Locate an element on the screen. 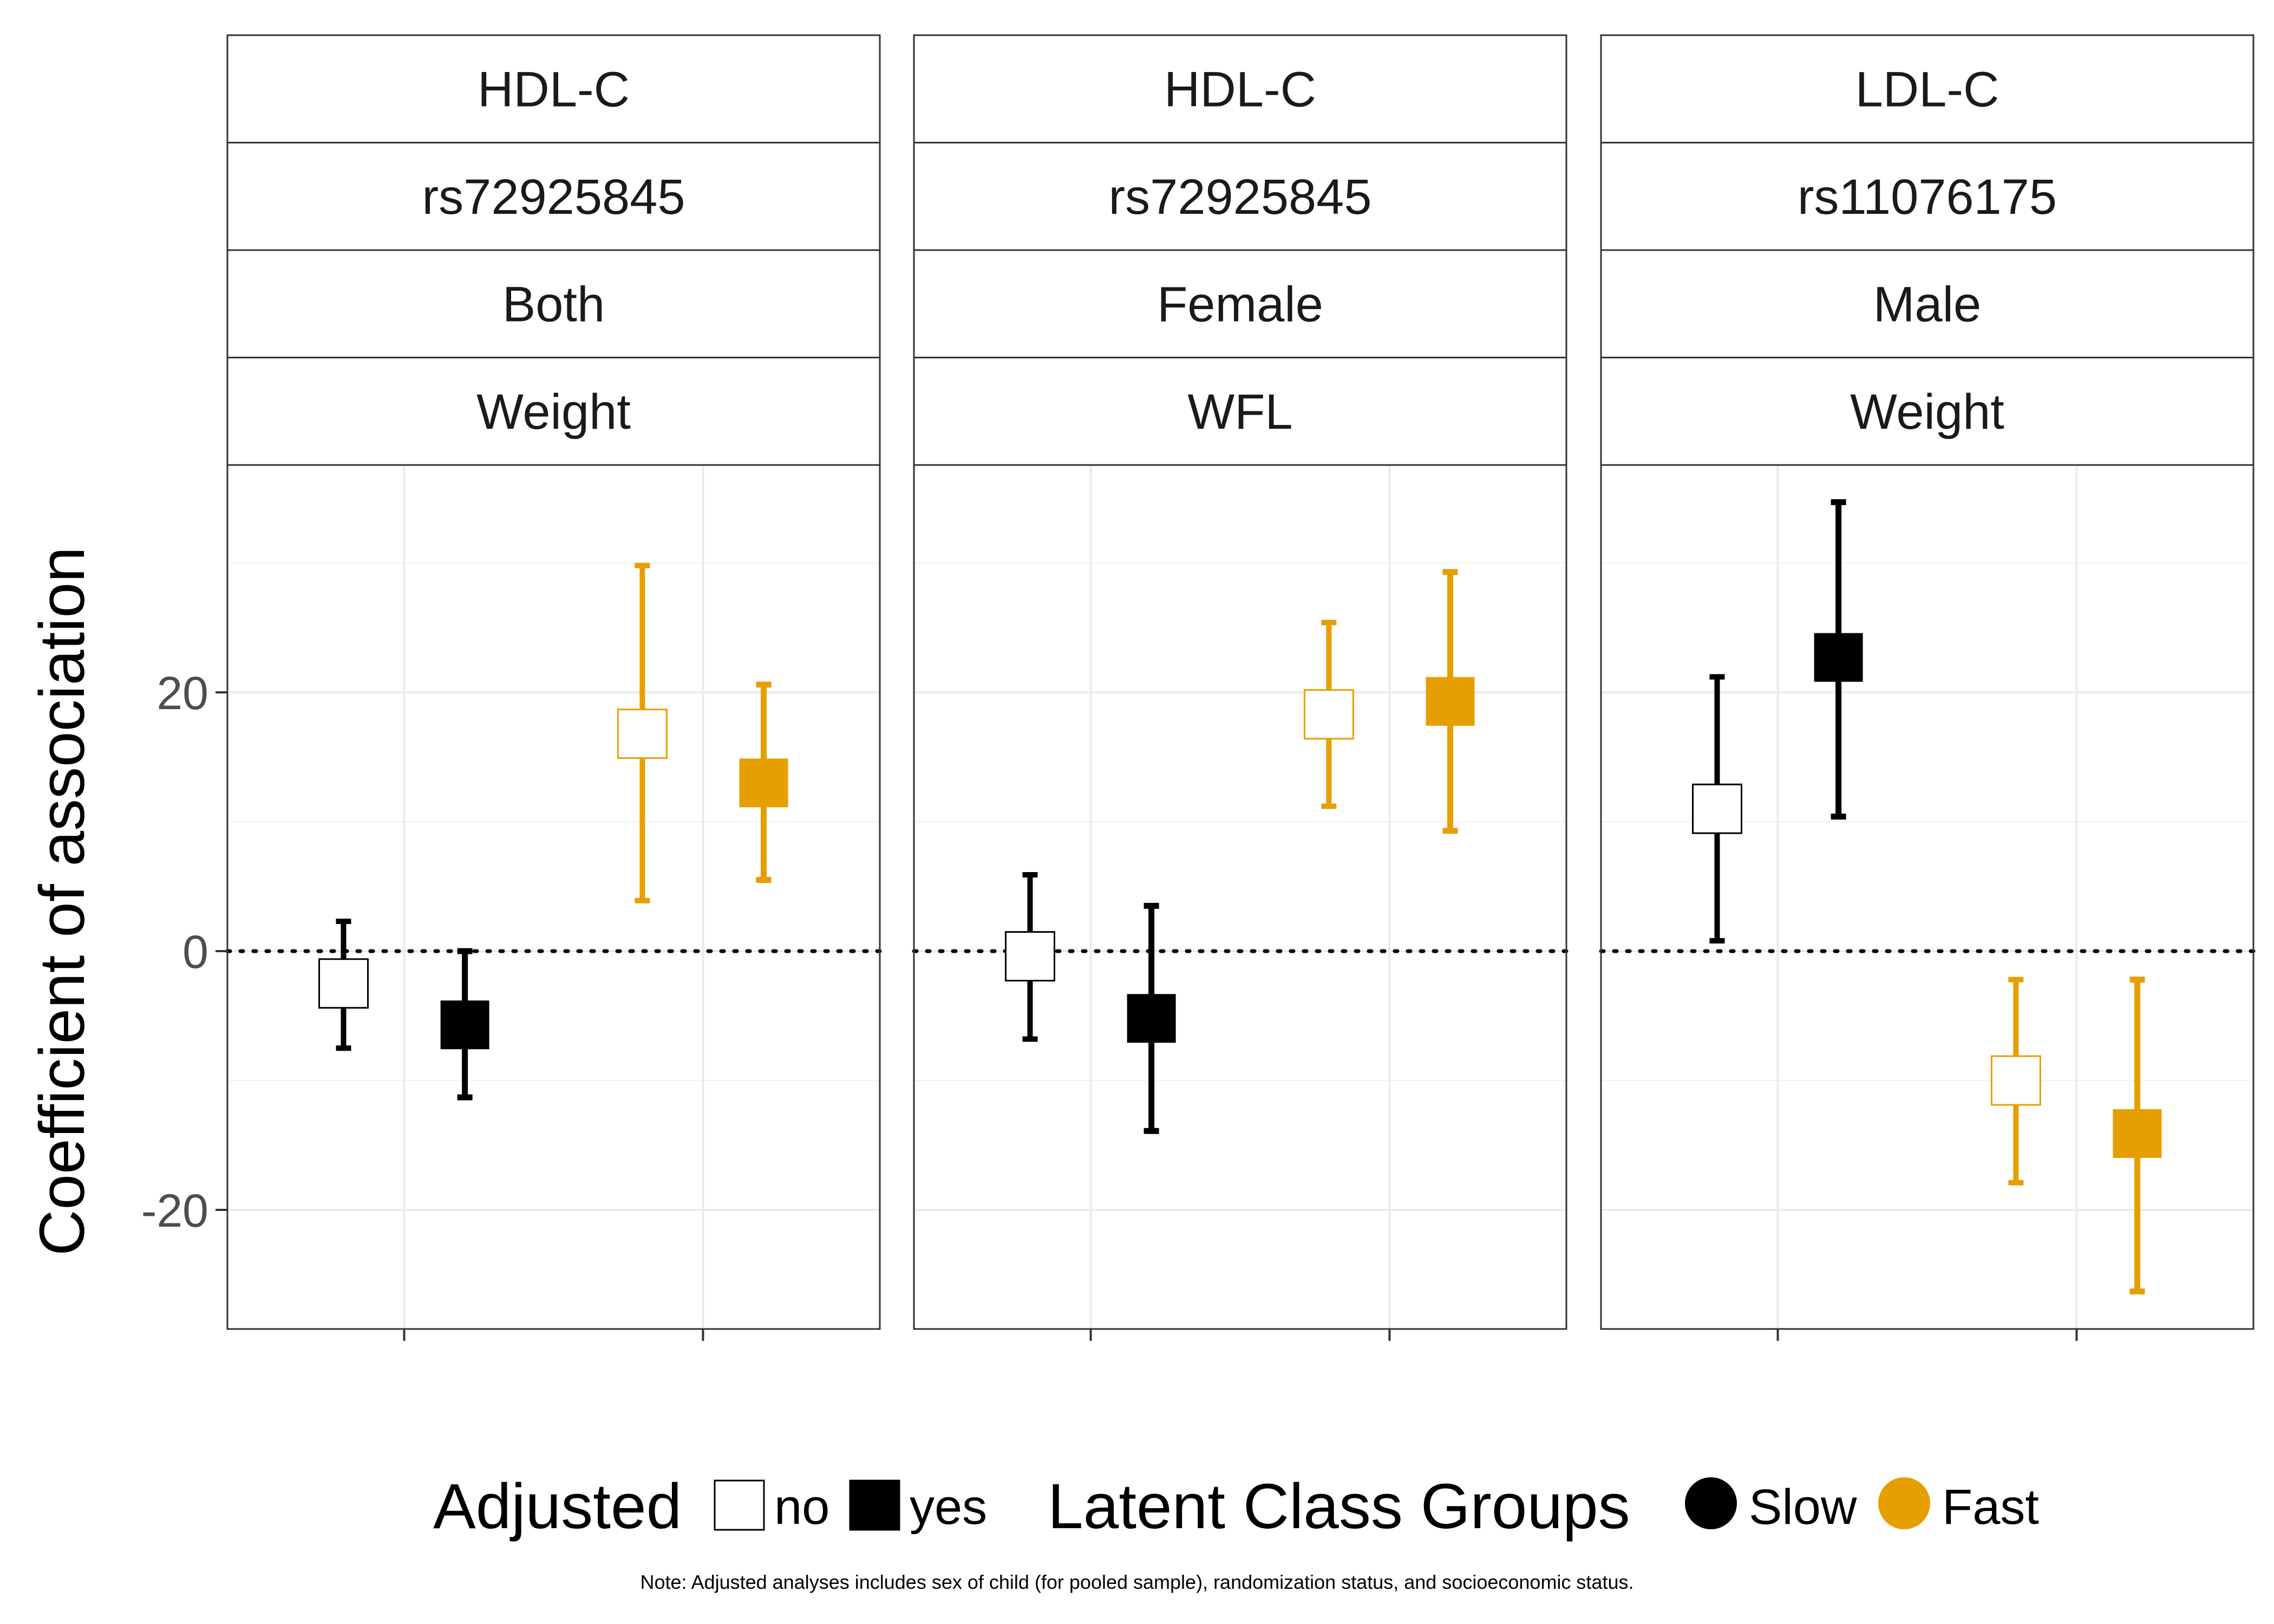 The height and width of the screenshot is (1624, 2274). y-axis: -20 0 20 is located at coordinates (184, 952).